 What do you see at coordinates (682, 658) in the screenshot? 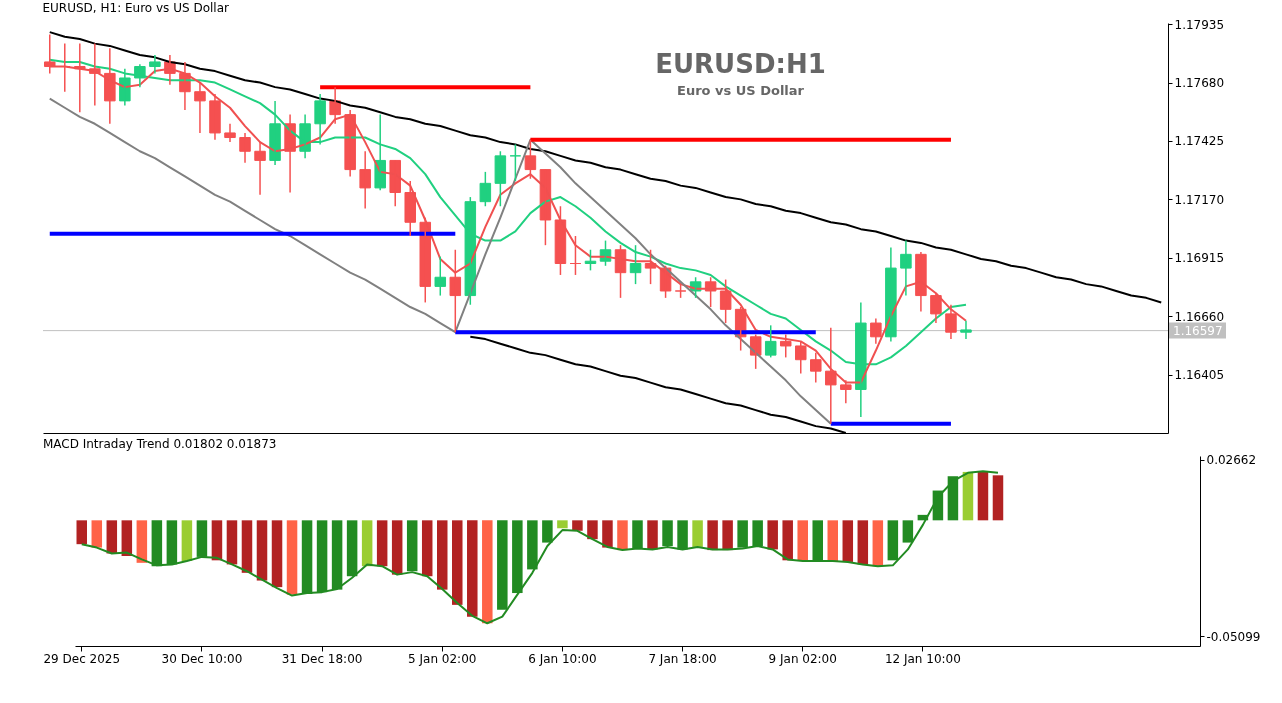
I see `x-tick-label: 7 Jan 18:00` at bounding box center [682, 658].